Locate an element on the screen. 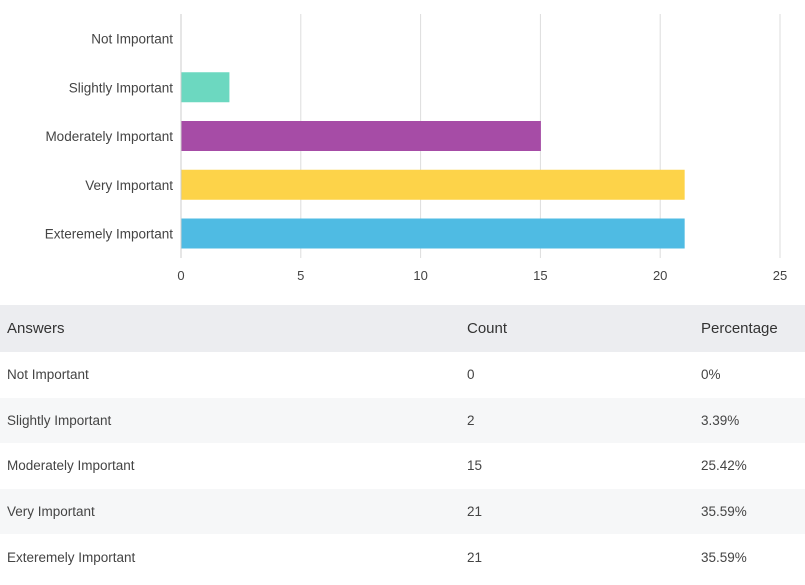 Image resolution: width=805 pixels, height=585 pixels. x-tick-label: 5 is located at coordinates (300, 275).